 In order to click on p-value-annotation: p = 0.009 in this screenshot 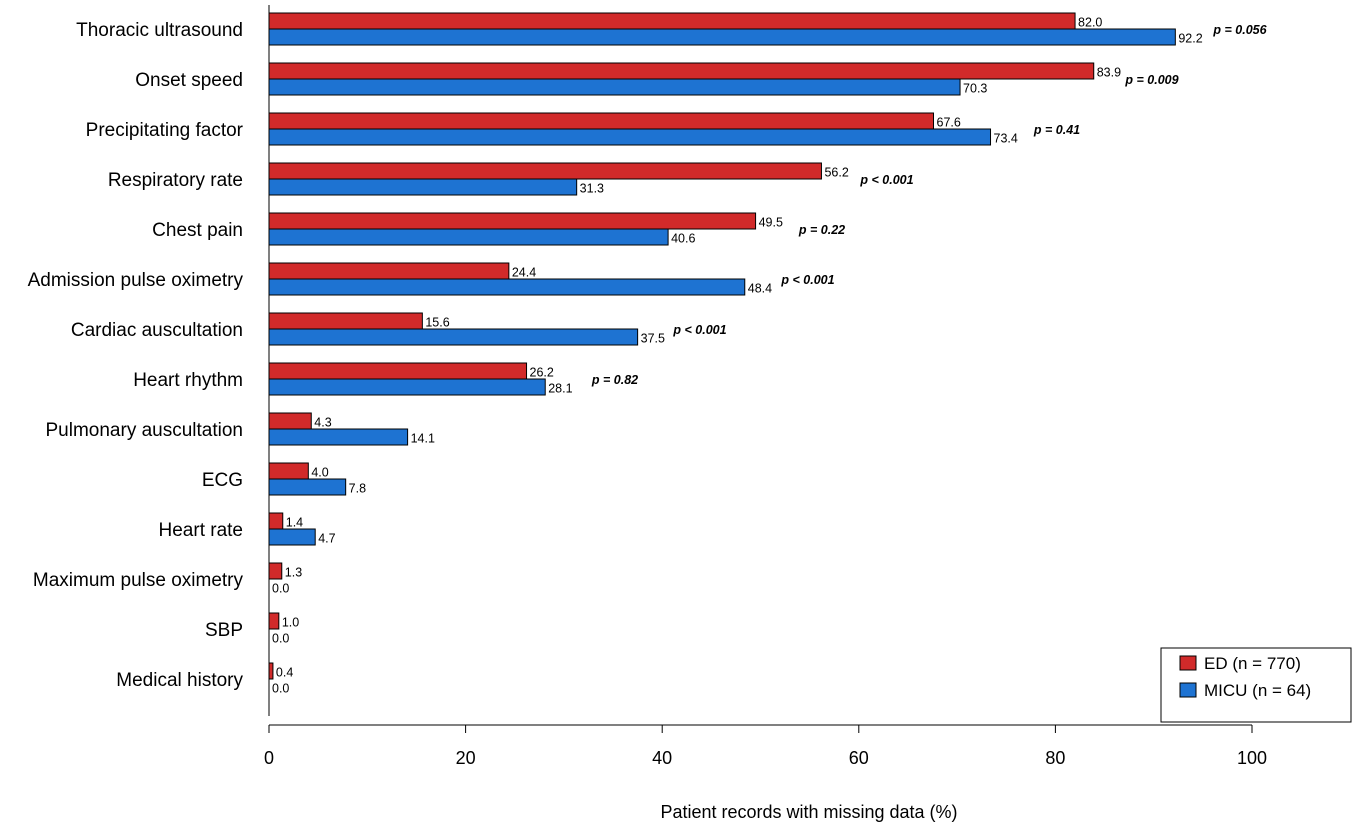, I will do `click(1151, 80)`.